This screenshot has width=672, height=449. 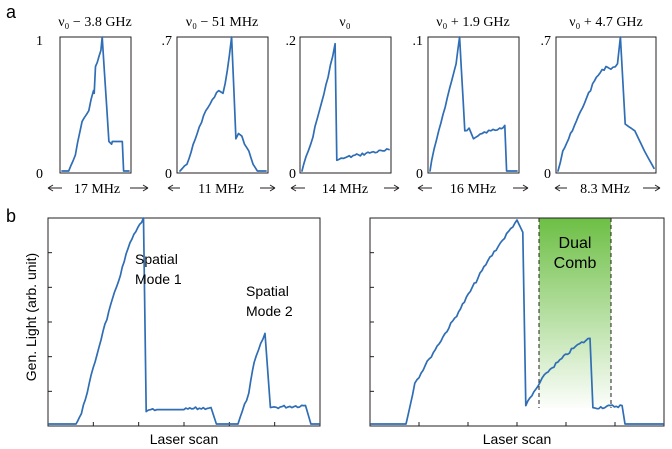 I want to click on subplot-a4: ν₀ + 1.9 GHz .1 0, so click(x=466, y=98).